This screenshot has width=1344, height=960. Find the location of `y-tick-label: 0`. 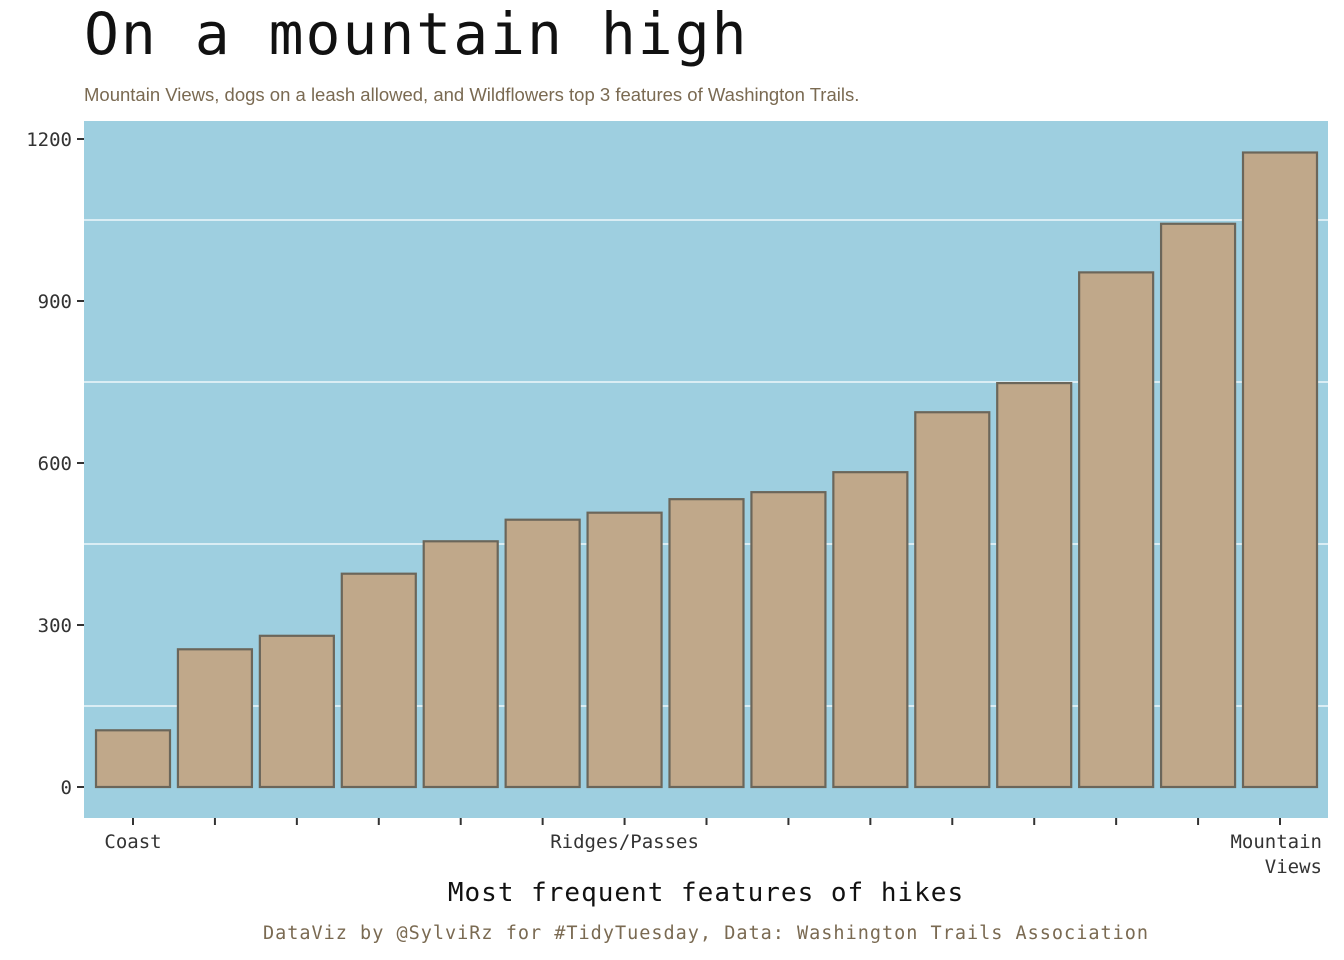

y-tick-label: 0 is located at coordinates (66, 788).